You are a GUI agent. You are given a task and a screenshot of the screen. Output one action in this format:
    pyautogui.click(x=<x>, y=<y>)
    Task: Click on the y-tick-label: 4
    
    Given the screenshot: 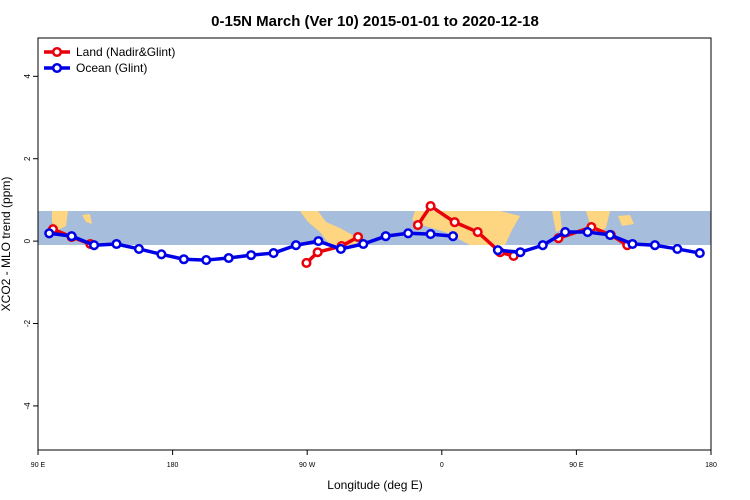 What is the action you would take?
    pyautogui.click(x=27, y=76)
    